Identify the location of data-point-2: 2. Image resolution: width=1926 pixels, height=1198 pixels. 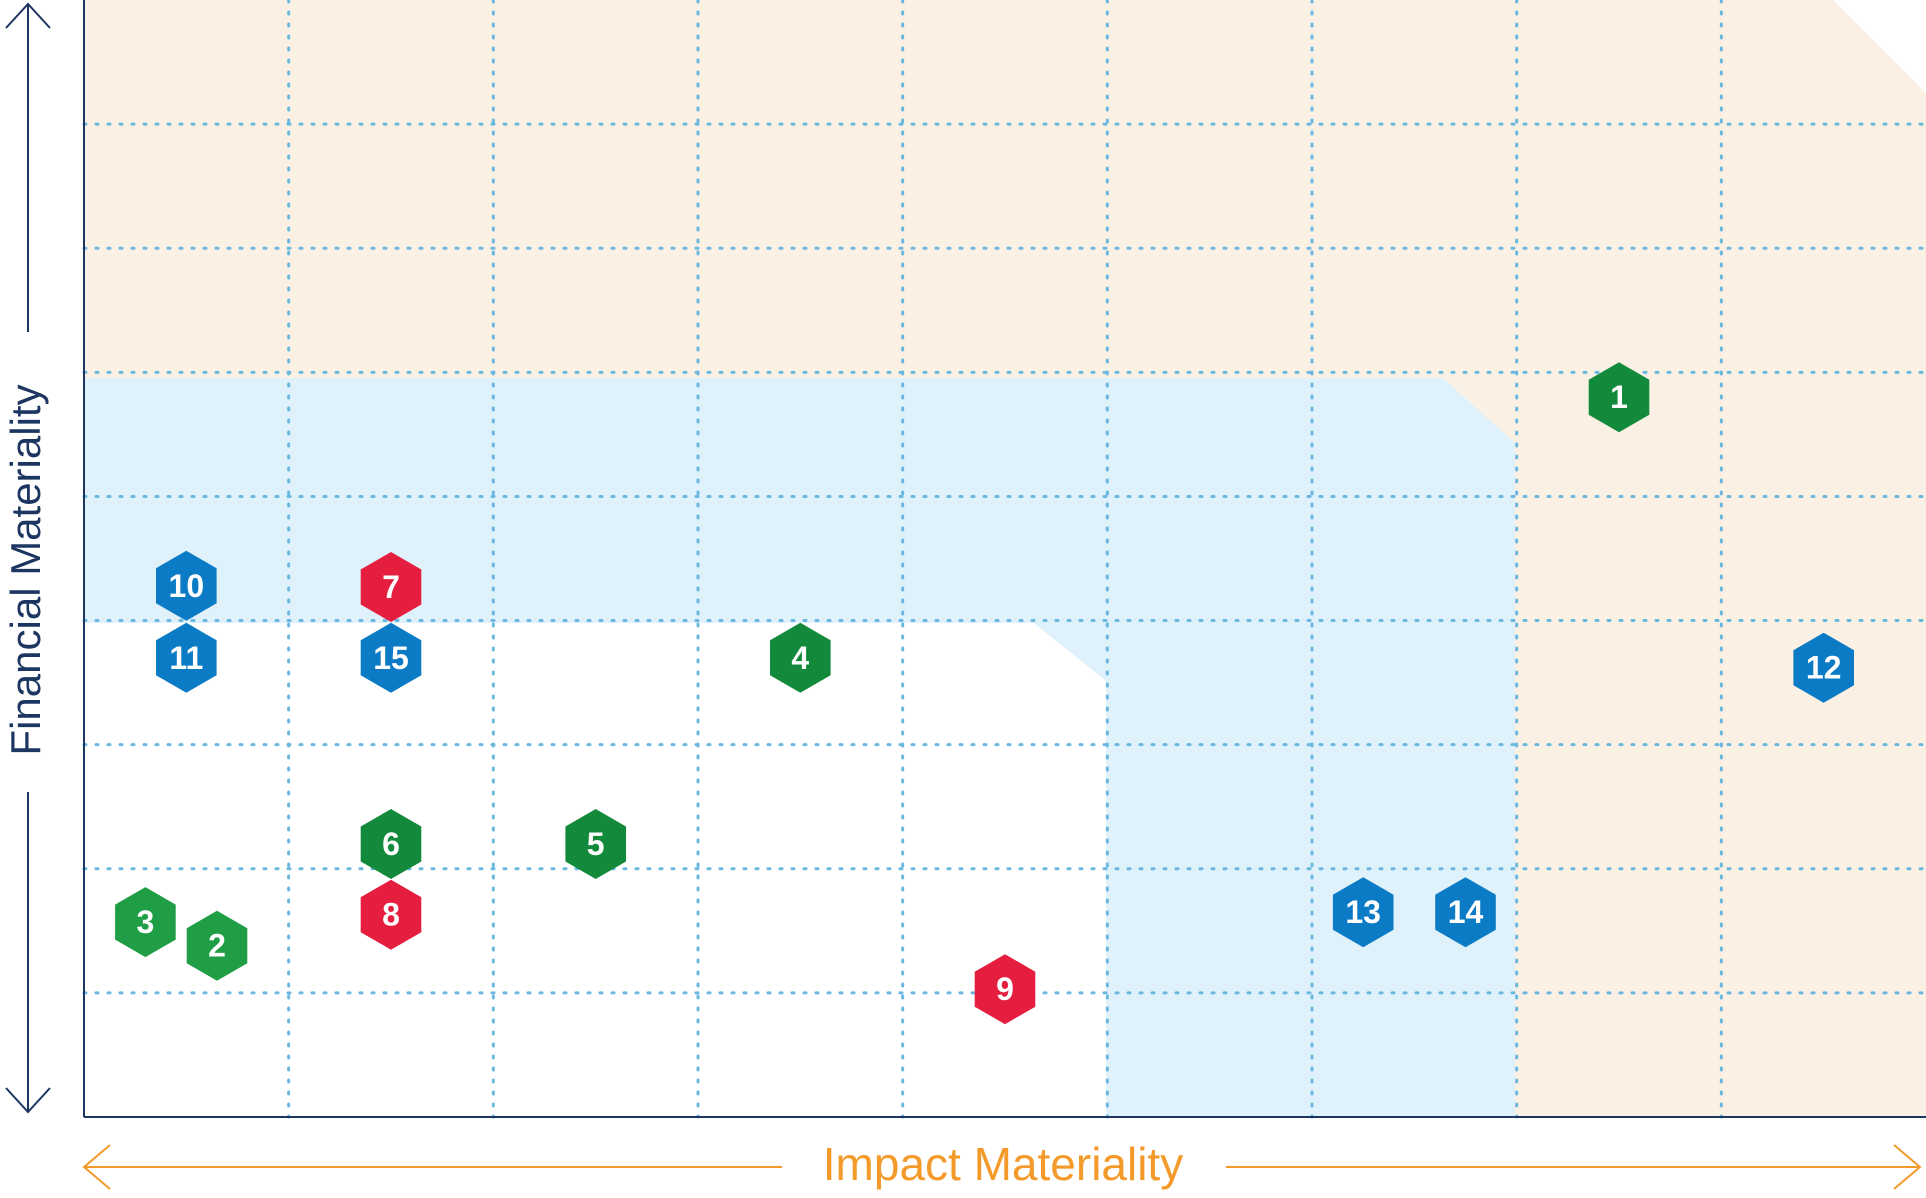
(217, 945).